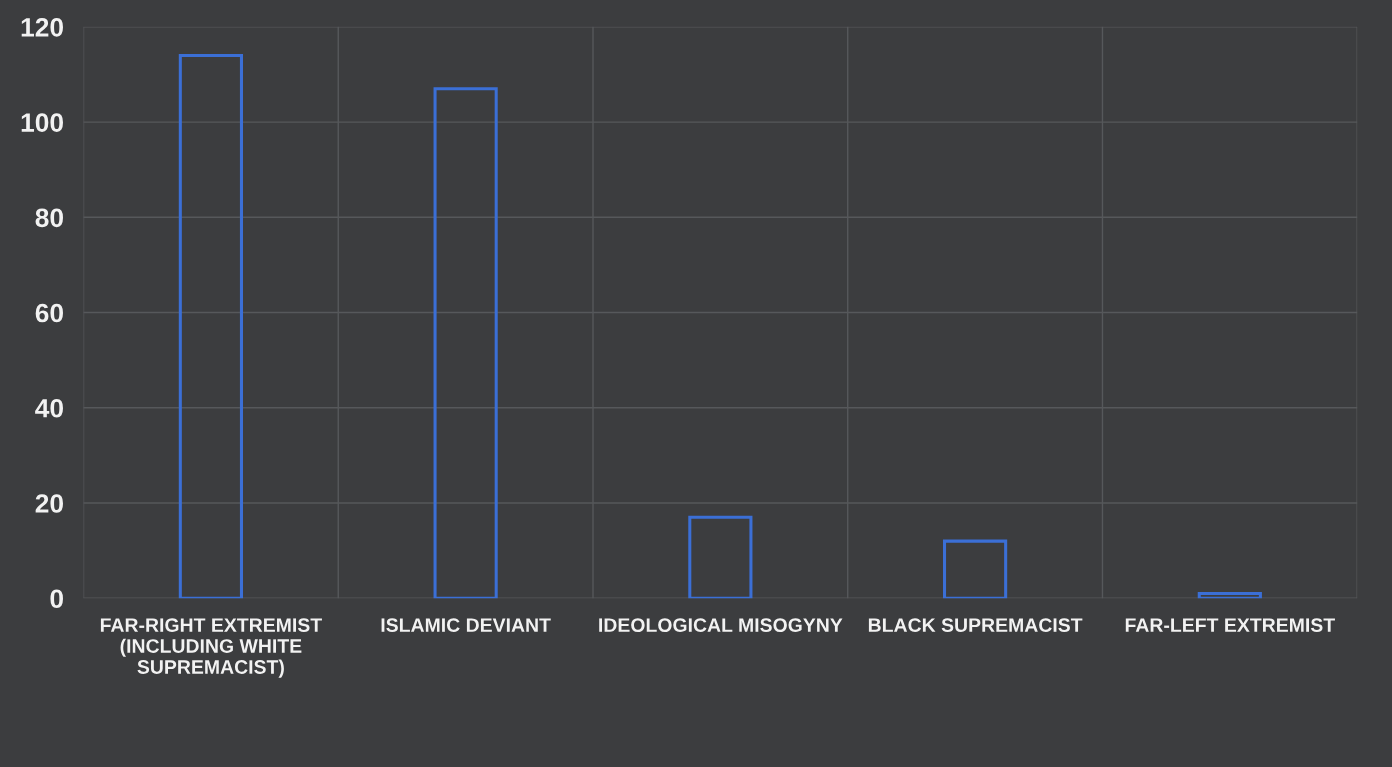 The image size is (1392, 767). Describe the element at coordinates (42, 122) in the screenshot. I see `y-tick-label: 100` at that location.